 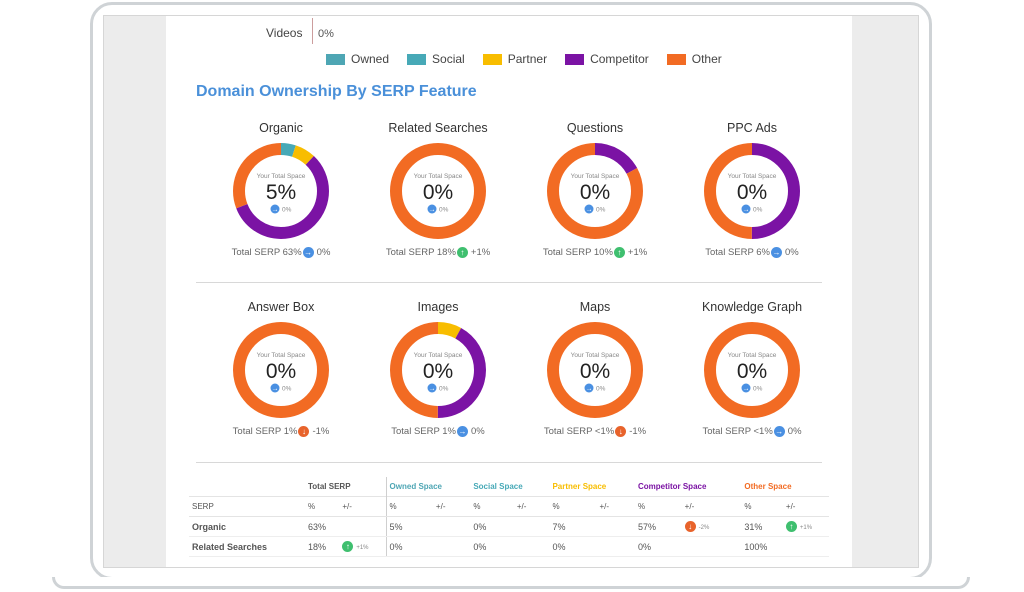 I want to click on row-competitor: 57%, so click(x=658, y=526).